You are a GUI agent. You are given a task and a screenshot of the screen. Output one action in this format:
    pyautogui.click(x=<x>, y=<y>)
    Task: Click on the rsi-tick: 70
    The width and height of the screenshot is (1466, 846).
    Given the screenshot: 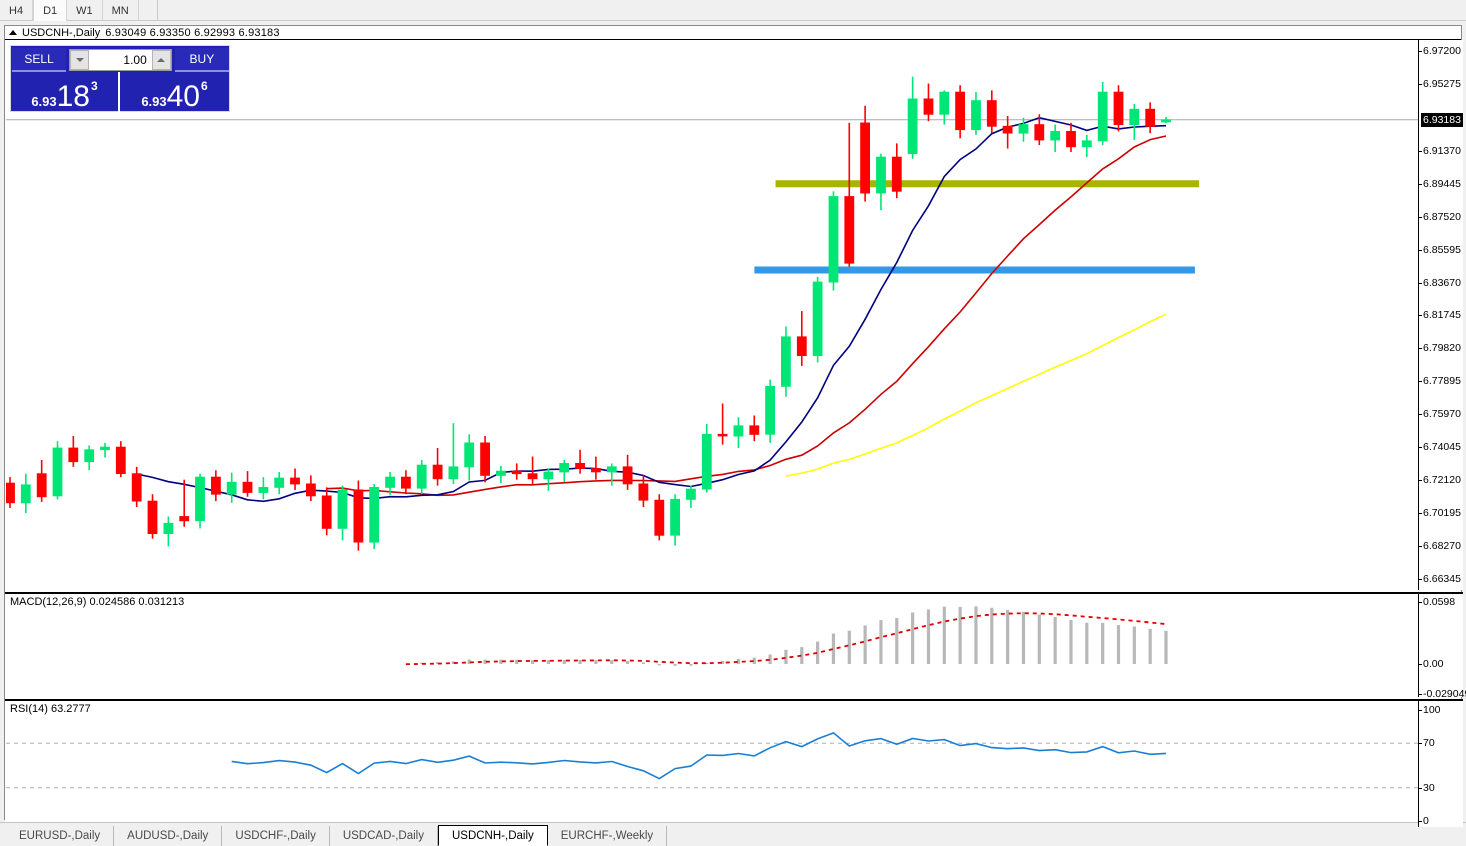 What is the action you would take?
    pyautogui.click(x=1427, y=743)
    